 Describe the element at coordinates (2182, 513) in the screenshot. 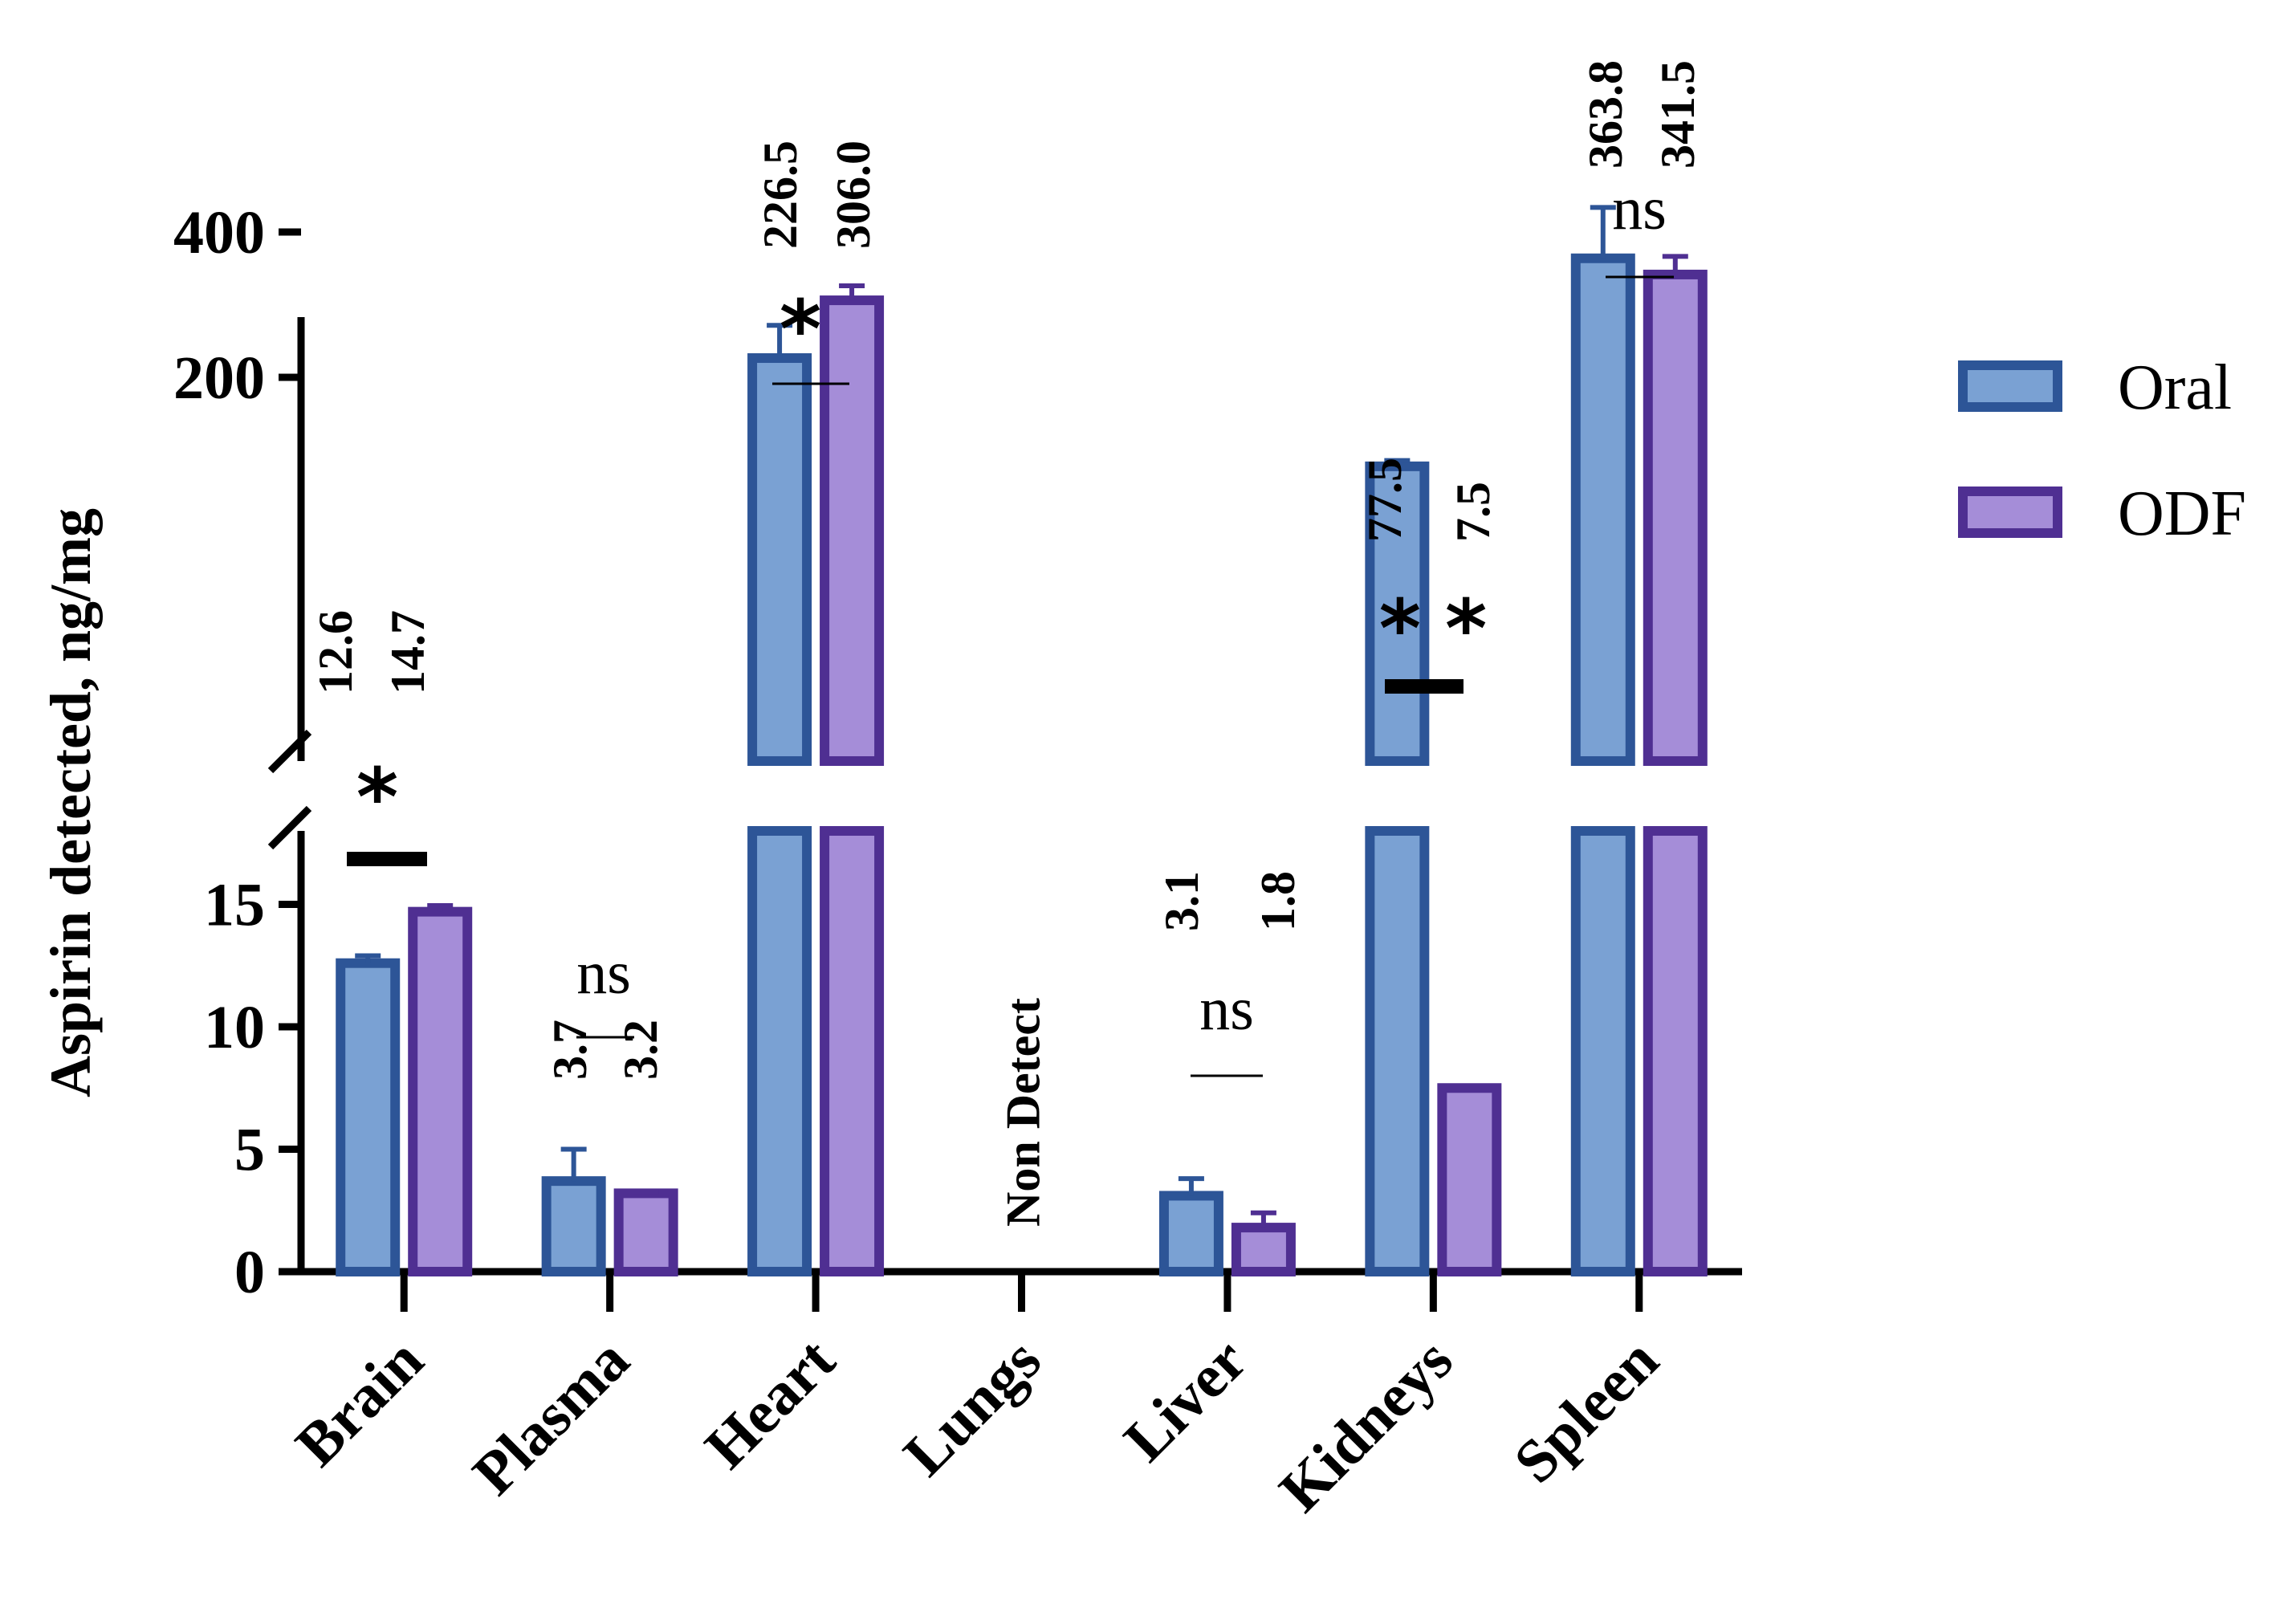

I see `legend-label-odf: ODF` at that location.